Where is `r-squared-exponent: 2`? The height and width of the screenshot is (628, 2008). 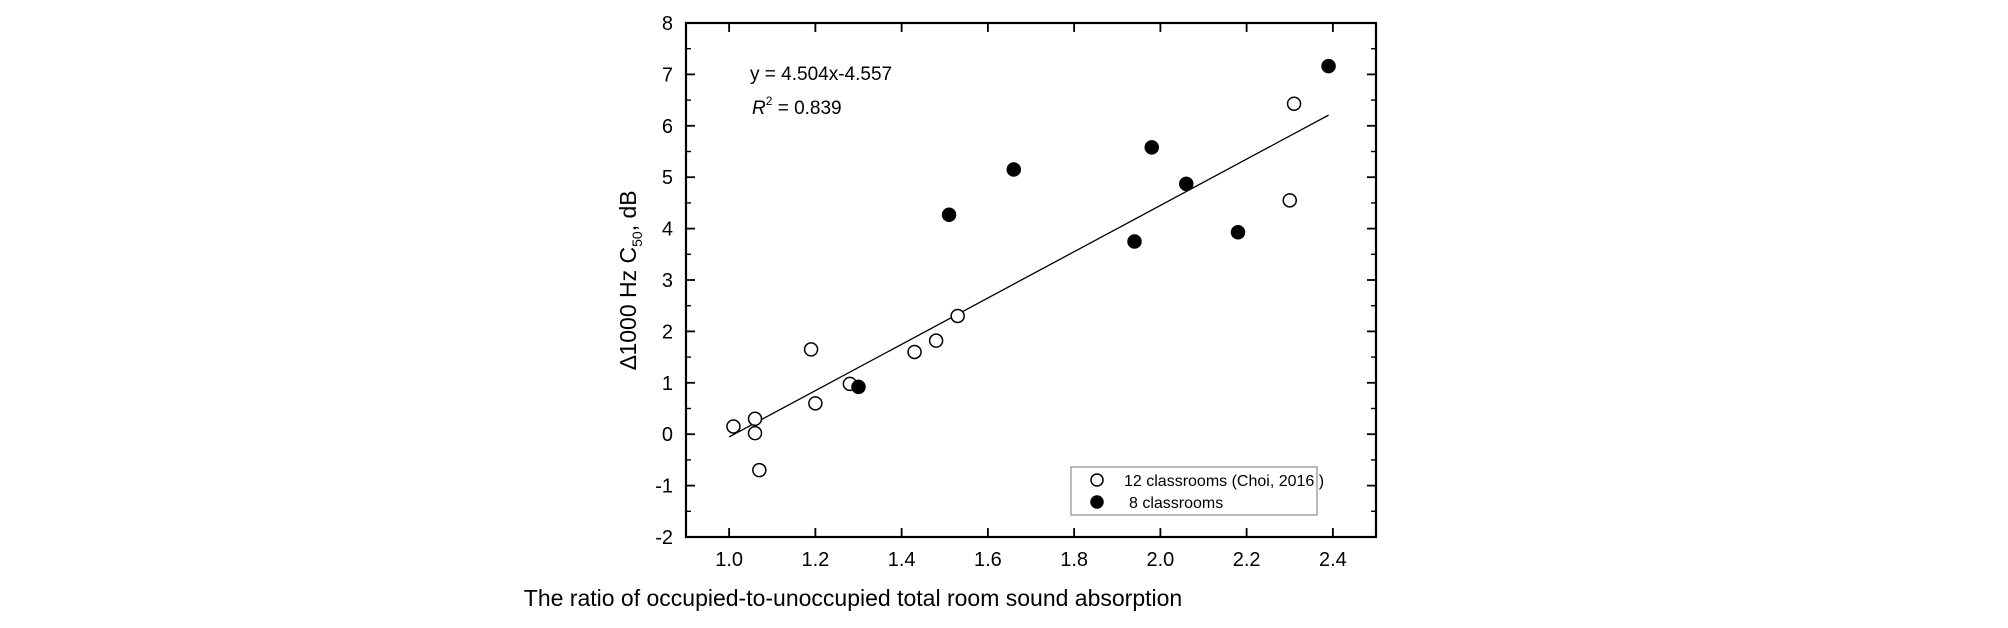
r-squared-exponent: 2 is located at coordinates (769, 101).